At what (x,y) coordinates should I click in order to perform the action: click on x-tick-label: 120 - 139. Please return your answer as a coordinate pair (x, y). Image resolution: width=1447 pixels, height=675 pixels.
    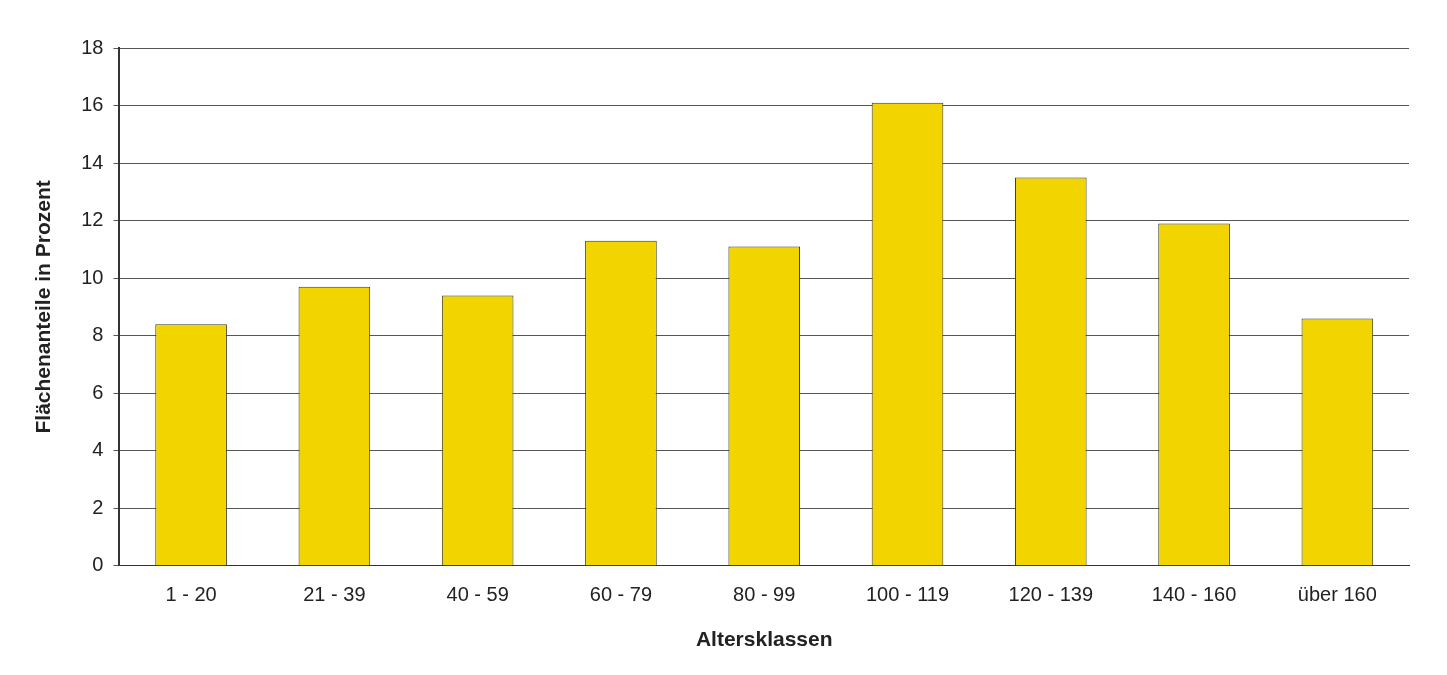
    Looking at the image, I should click on (1051, 594).